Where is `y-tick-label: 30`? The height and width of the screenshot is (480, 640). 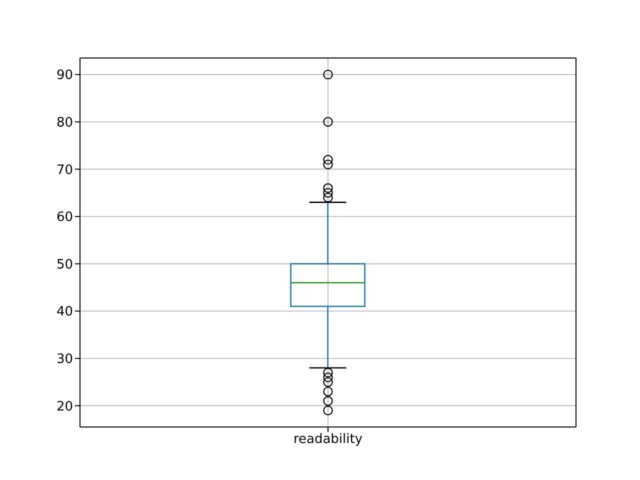
y-tick-label: 30 is located at coordinates (64, 360).